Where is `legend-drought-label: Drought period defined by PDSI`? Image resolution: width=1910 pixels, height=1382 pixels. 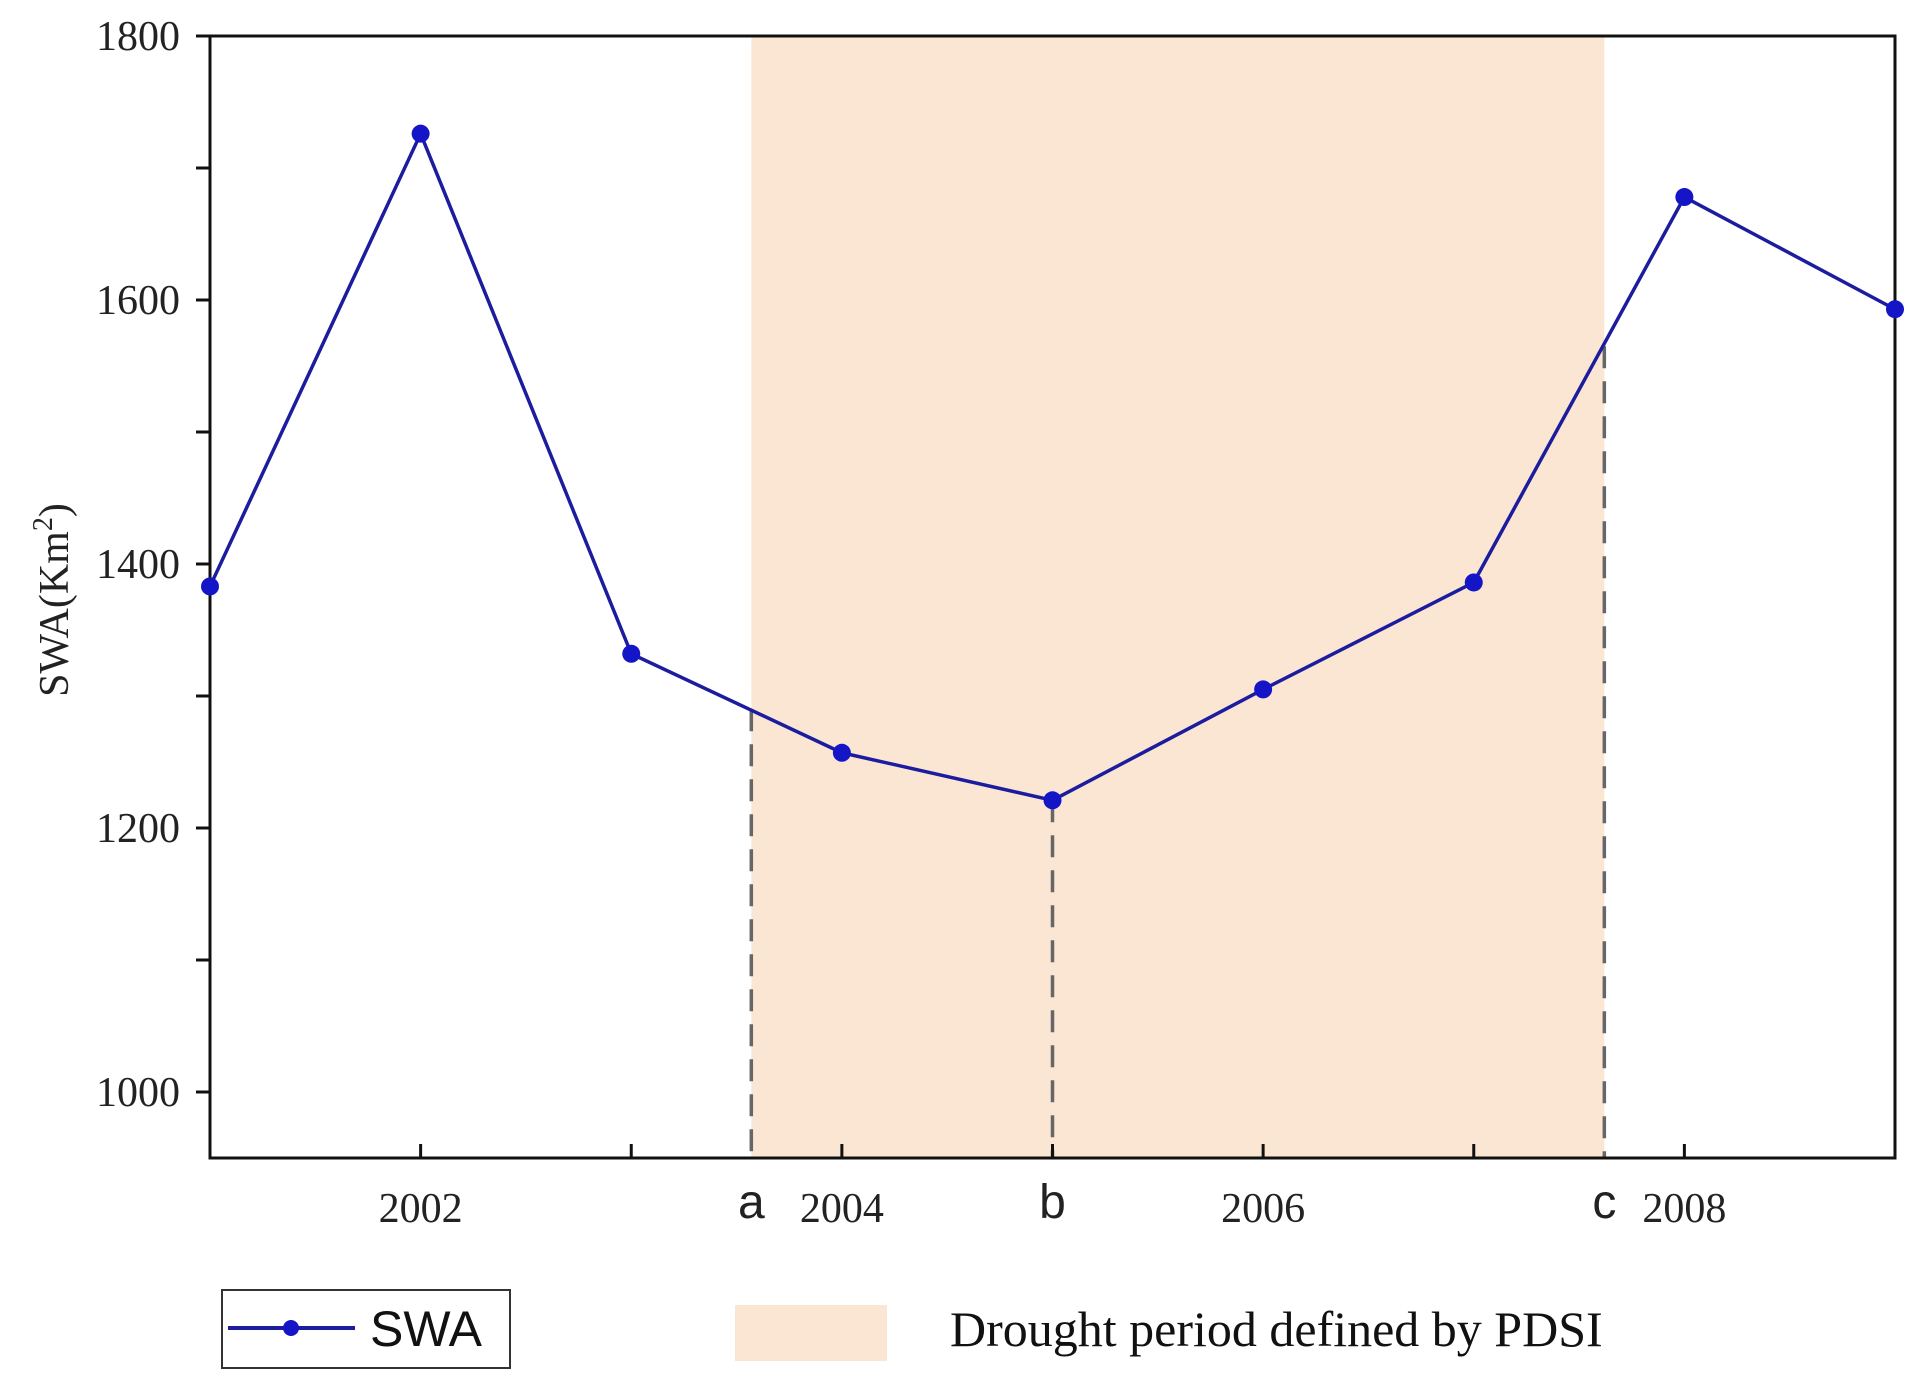 legend-drought-label: Drought period defined by PDSI is located at coordinates (1276, 1329).